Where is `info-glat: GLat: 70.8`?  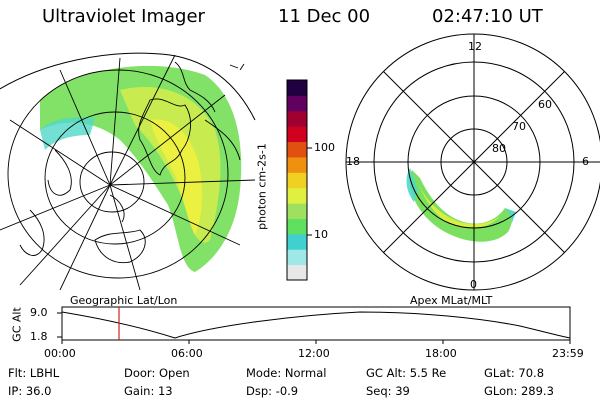 info-glat: GLat: 70.8 is located at coordinates (514, 373).